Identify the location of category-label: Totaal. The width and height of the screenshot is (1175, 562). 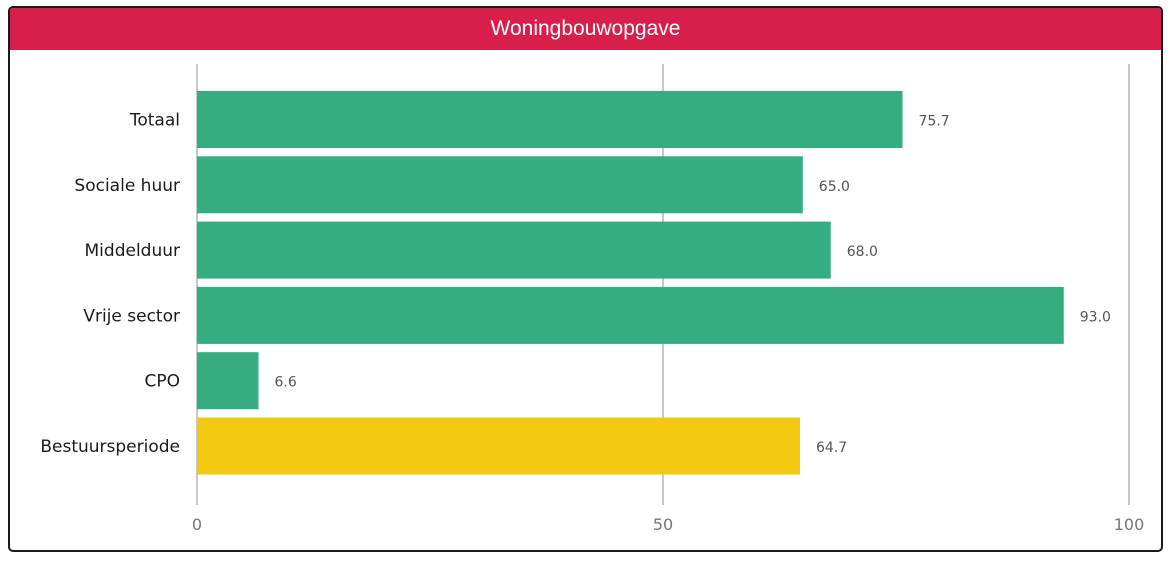
(154, 121).